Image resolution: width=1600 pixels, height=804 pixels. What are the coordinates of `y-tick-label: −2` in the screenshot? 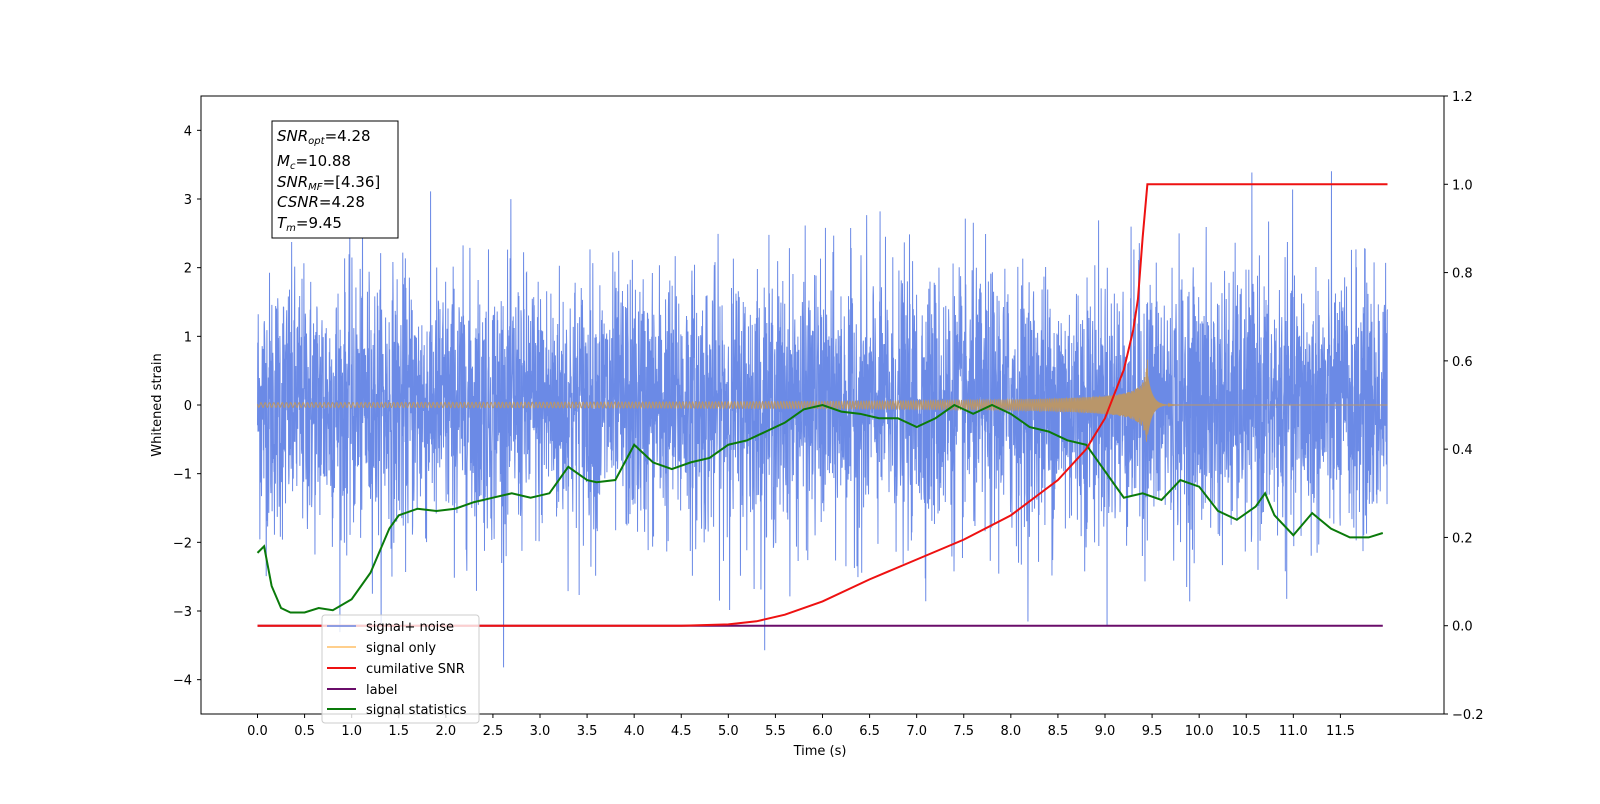 It's located at (182, 543).